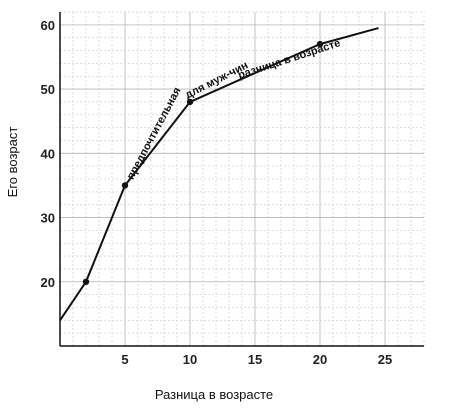 This screenshot has width=459, height=411. What do you see at coordinates (289, 59) in the screenshot?
I see `annotation-label: разница в возрасте` at bounding box center [289, 59].